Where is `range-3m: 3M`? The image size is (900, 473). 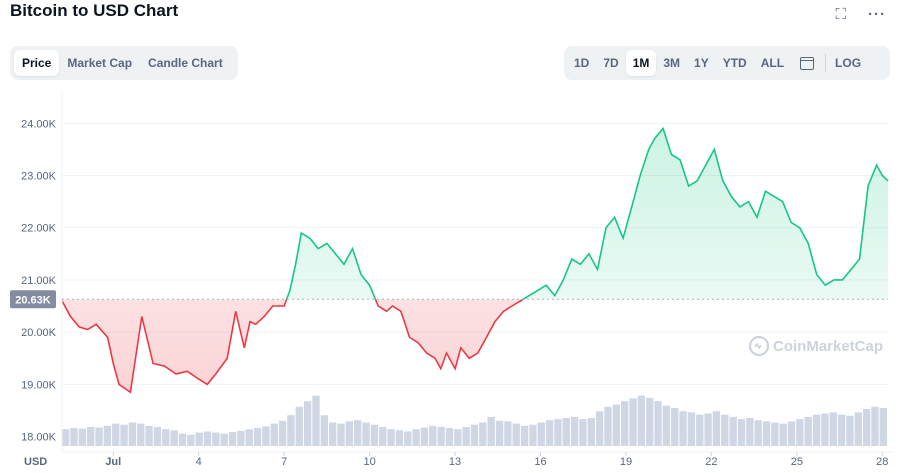
range-3m: 3M is located at coordinates (672, 63).